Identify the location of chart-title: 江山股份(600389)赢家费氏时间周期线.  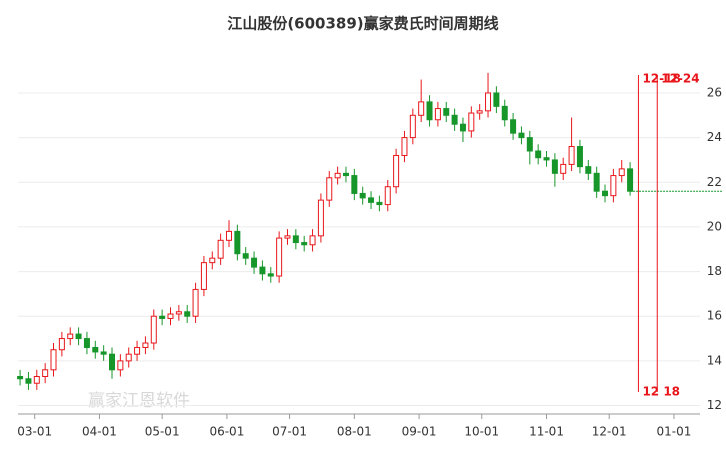
(362, 24).